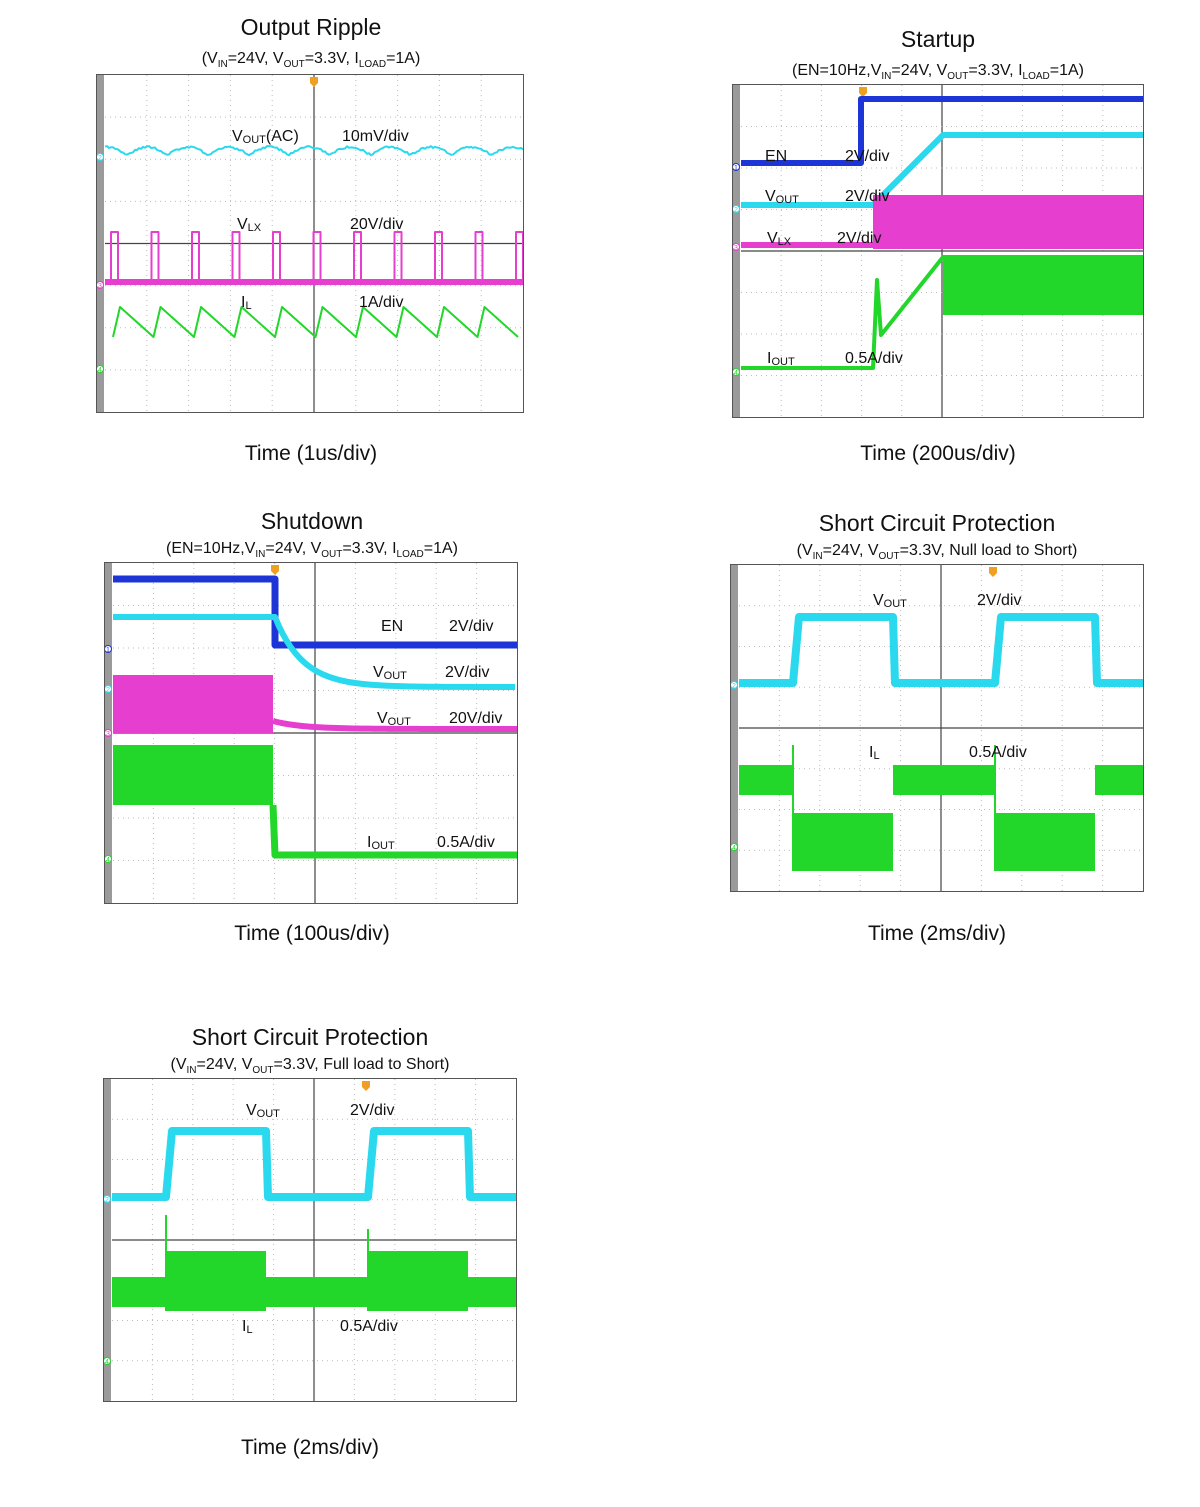  Describe the element at coordinates (223, 64) in the screenshot. I see `subtitle-subscript: IN` at that location.